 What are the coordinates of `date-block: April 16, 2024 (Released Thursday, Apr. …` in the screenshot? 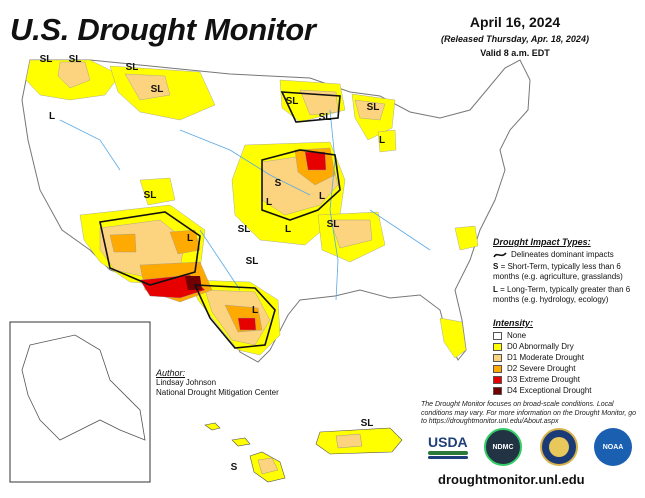 It's located at (515, 36).